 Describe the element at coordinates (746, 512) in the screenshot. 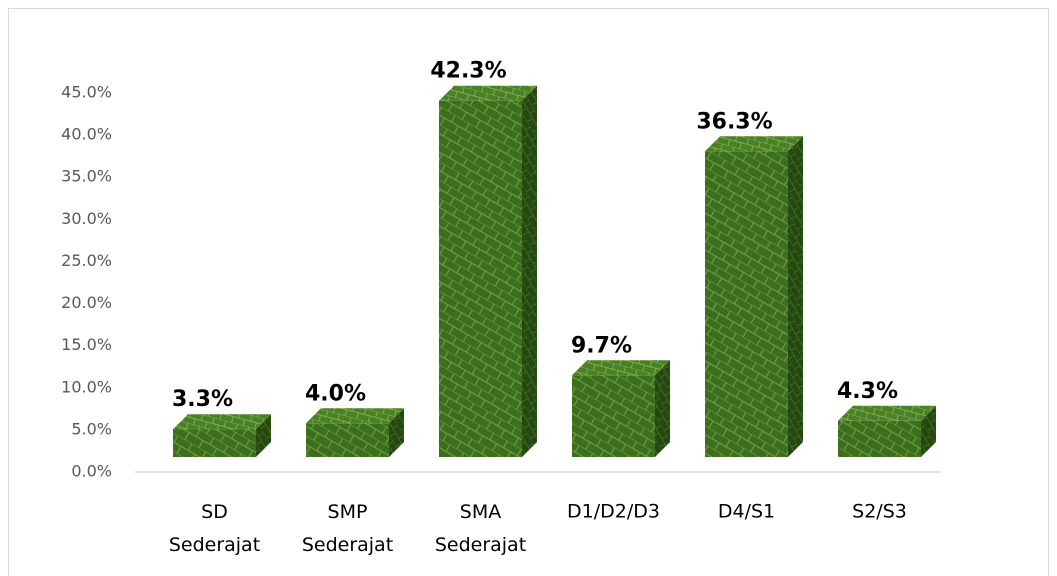

I see `x-tick-label: D4/S1` at that location.